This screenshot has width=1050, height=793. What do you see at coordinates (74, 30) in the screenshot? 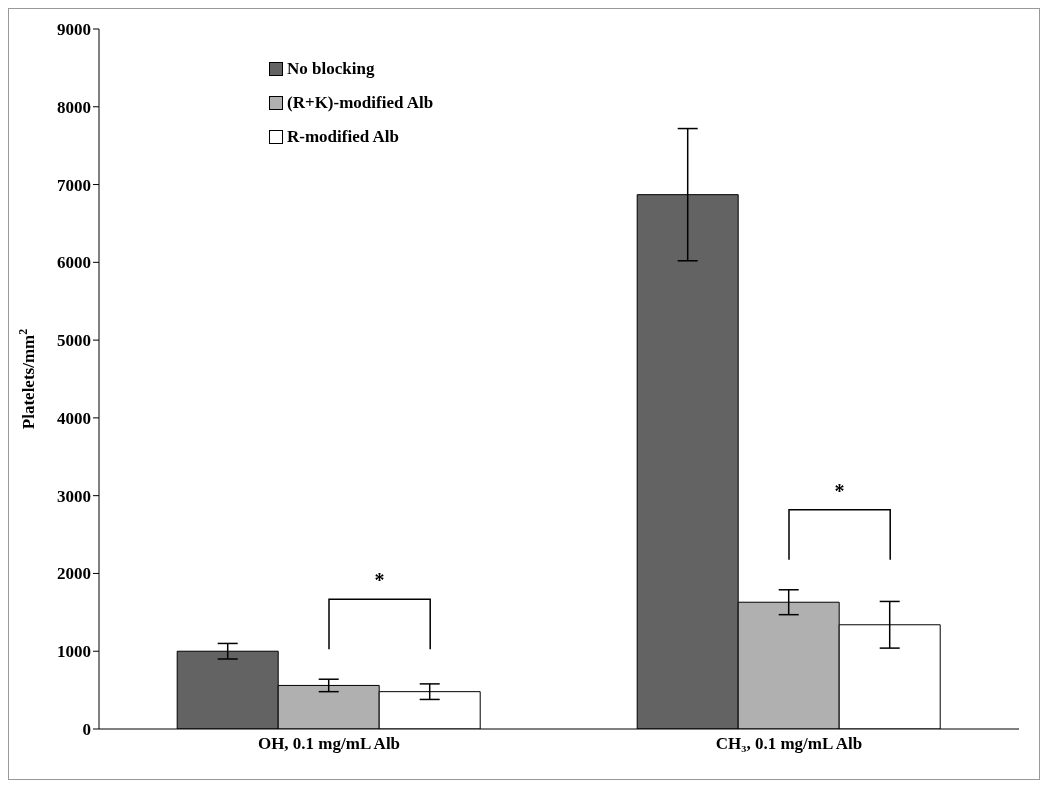
I see `y-tick-label: 9000` at bounding box center [74, 30].